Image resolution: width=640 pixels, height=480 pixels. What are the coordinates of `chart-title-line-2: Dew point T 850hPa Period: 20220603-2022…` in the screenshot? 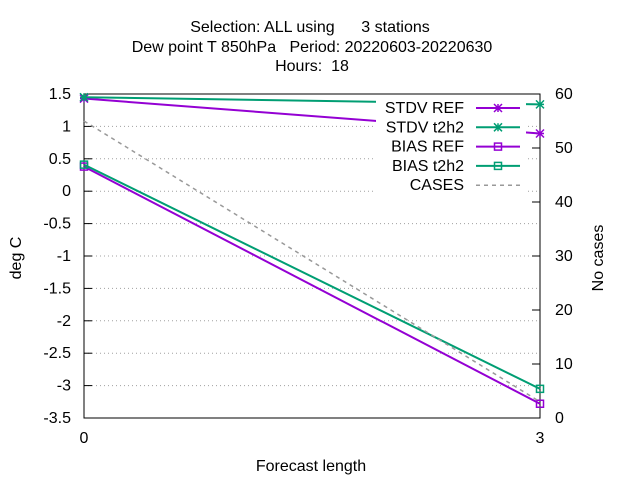 It's located at (312, 47).